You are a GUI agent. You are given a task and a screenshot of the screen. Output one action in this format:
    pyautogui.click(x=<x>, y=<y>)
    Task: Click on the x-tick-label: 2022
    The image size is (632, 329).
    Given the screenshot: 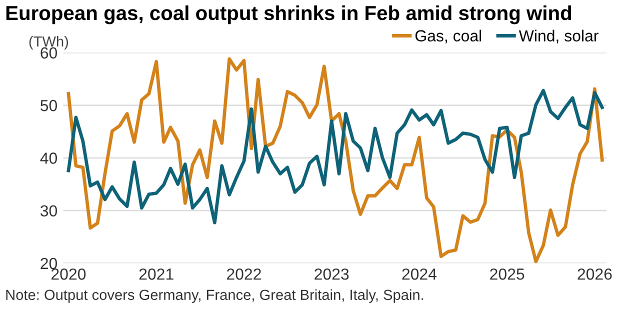 What is the action you would take?
    pyautogui.click(x=244, y=274)
    